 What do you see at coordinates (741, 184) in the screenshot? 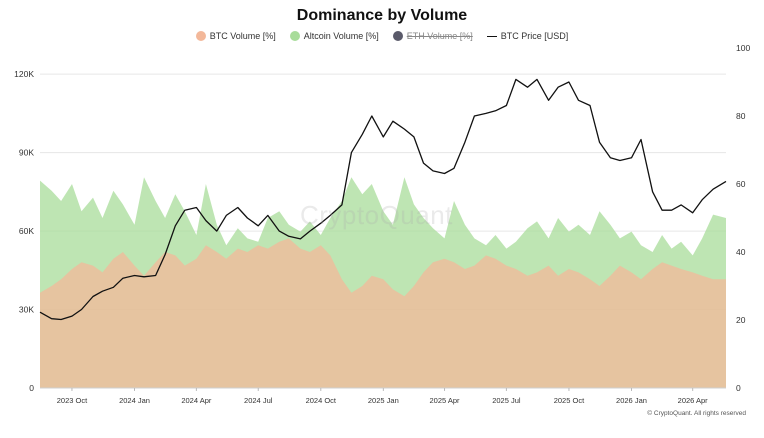
I see `y-right-tick-label: 60` at bounding box center [741, 184].